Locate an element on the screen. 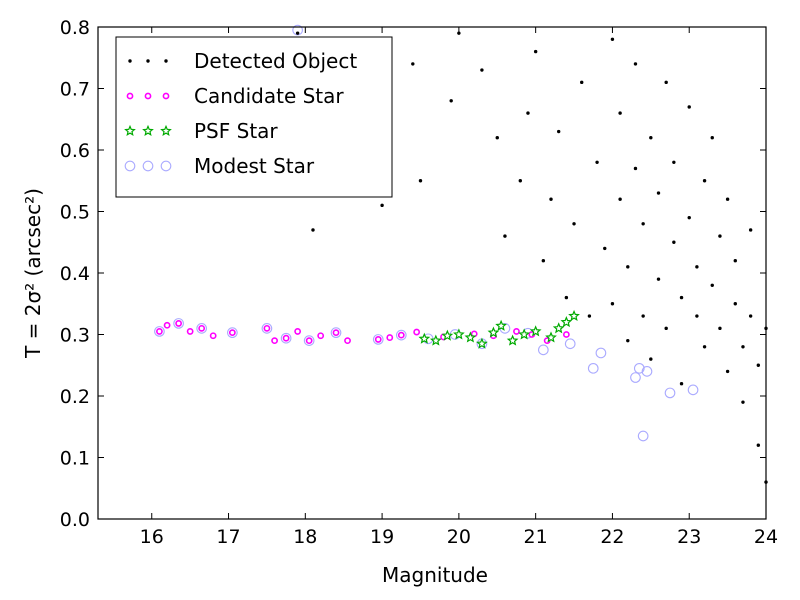 The height and width of the screenshot is (600, 800). y-tick-label: 0.5 is located at coordinates (75, 213).